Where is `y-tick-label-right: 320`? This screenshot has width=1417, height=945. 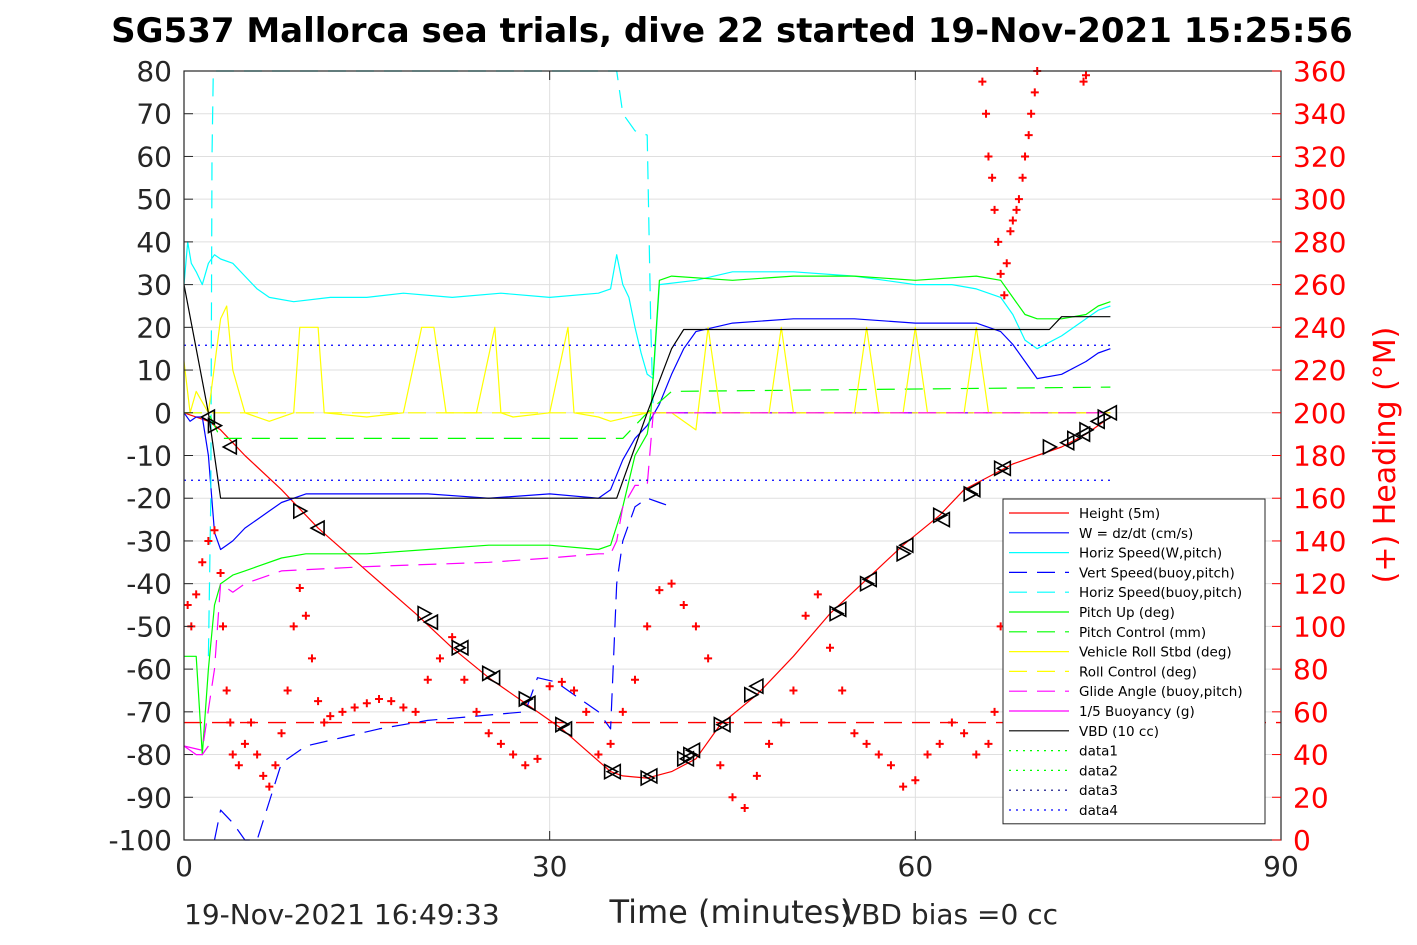
y-tick-label-right: 320 is located at coordinates (1319, 156).